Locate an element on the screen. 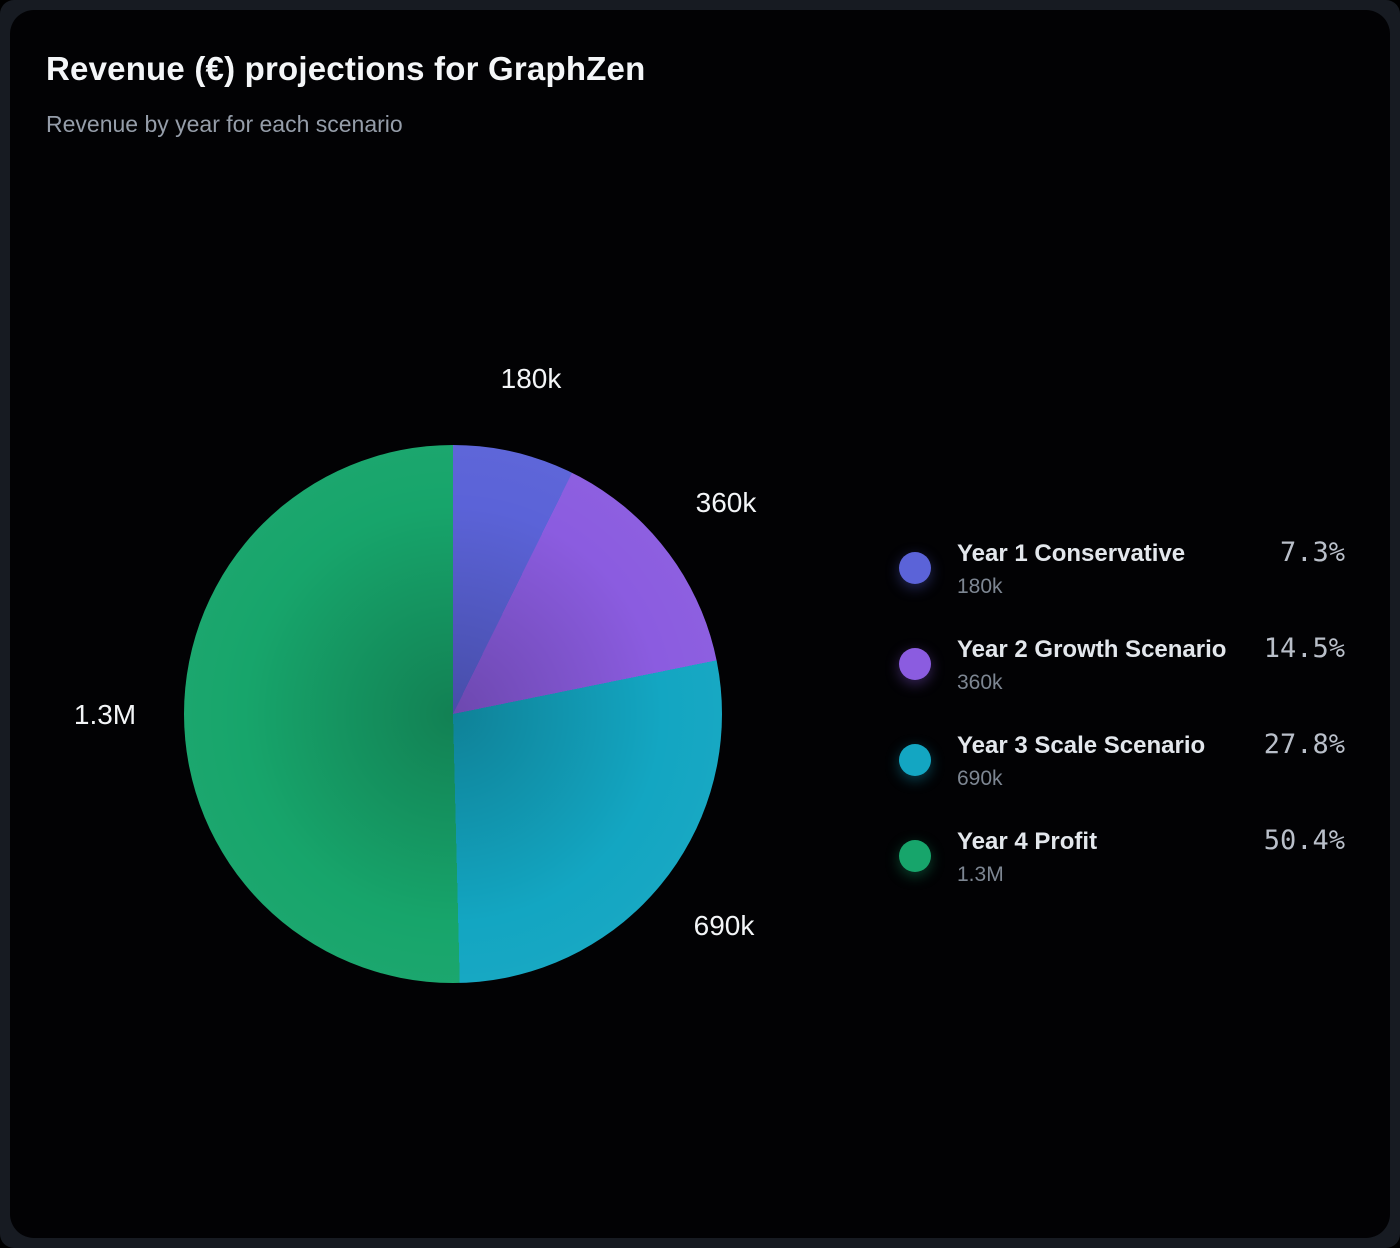  legend-item-year-2-growth-scenario: Year 2 Growth Scenario 360k 14.5% is located at coordinates (1122, 674).